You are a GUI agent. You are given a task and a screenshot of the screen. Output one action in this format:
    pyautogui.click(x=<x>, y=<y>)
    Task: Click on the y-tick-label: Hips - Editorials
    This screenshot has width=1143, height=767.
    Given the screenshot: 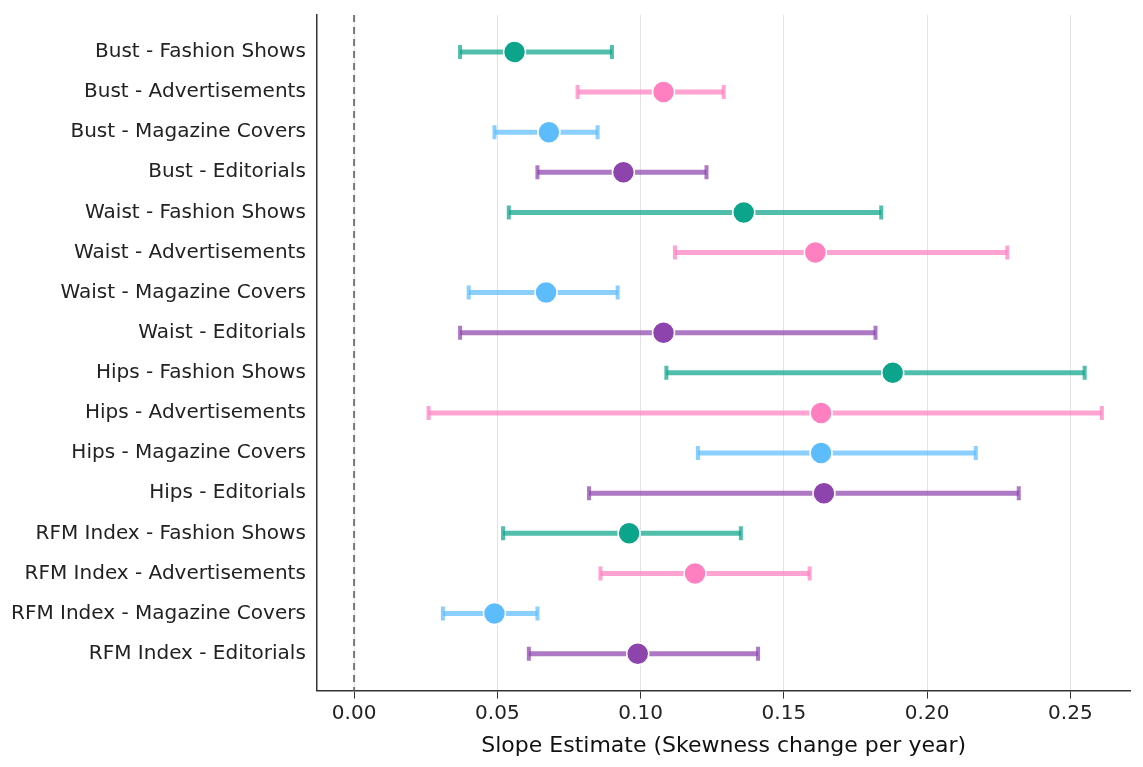 What is the action you would take?
    pyautogui.click(x=227, y=491)
    